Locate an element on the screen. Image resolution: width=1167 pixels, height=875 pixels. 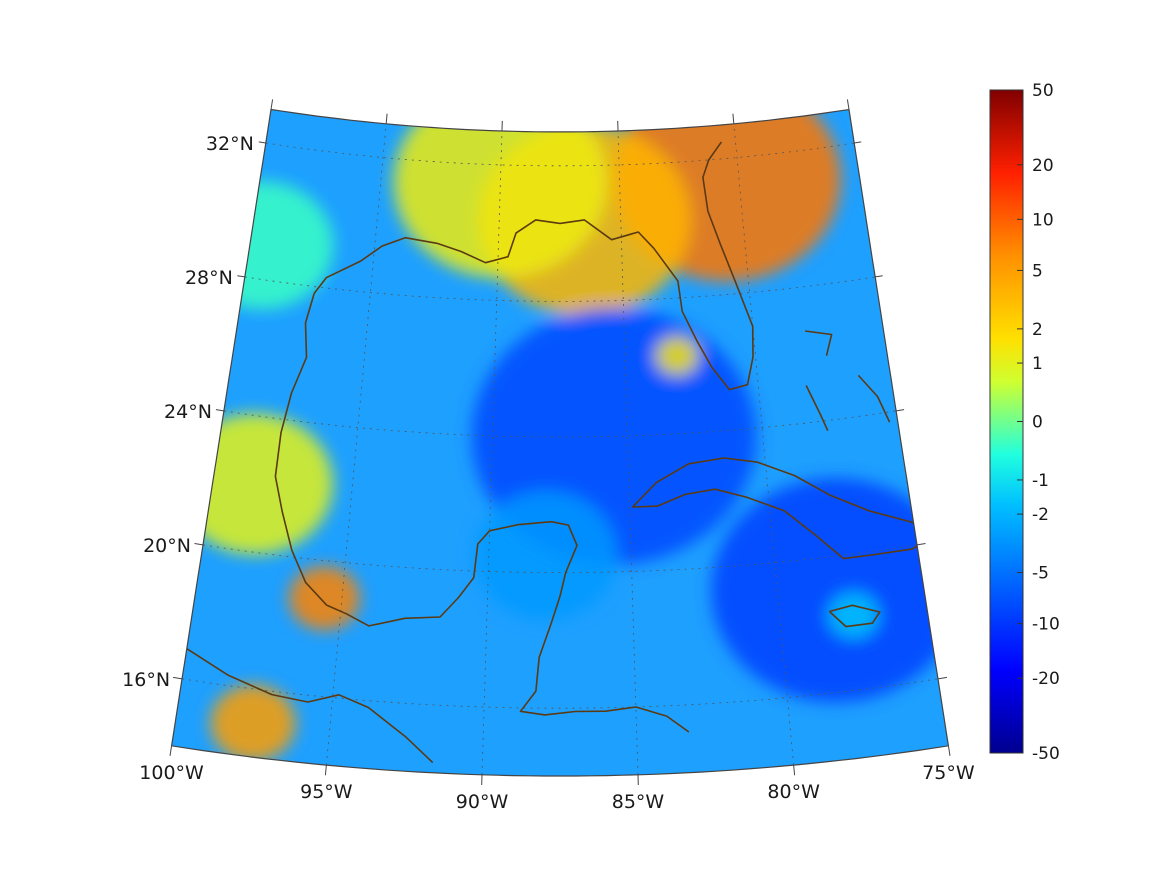
lat-tick-label: 32°N is located at coordinates (230, 144).